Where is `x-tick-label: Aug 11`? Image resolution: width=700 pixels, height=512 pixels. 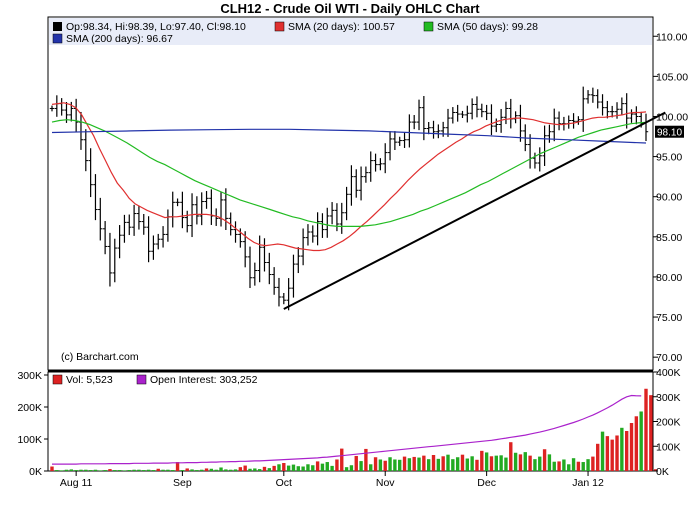
x-tick-label: Aug 11 is located at coordinates (76, 483).